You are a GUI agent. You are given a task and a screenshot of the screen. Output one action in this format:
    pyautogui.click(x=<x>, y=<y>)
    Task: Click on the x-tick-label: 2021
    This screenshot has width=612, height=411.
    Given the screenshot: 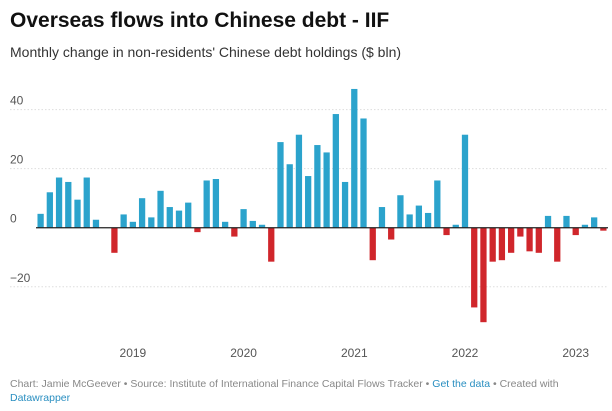 What is the action you would take?
    pyautogui.click(x=354, y=353)
    